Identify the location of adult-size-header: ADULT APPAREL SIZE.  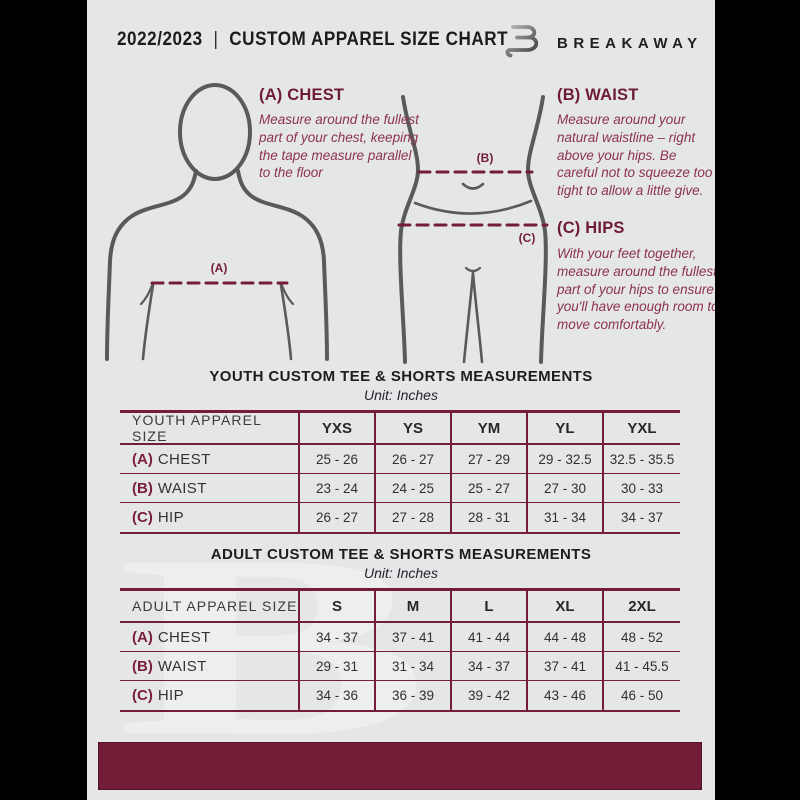
(210, 607).